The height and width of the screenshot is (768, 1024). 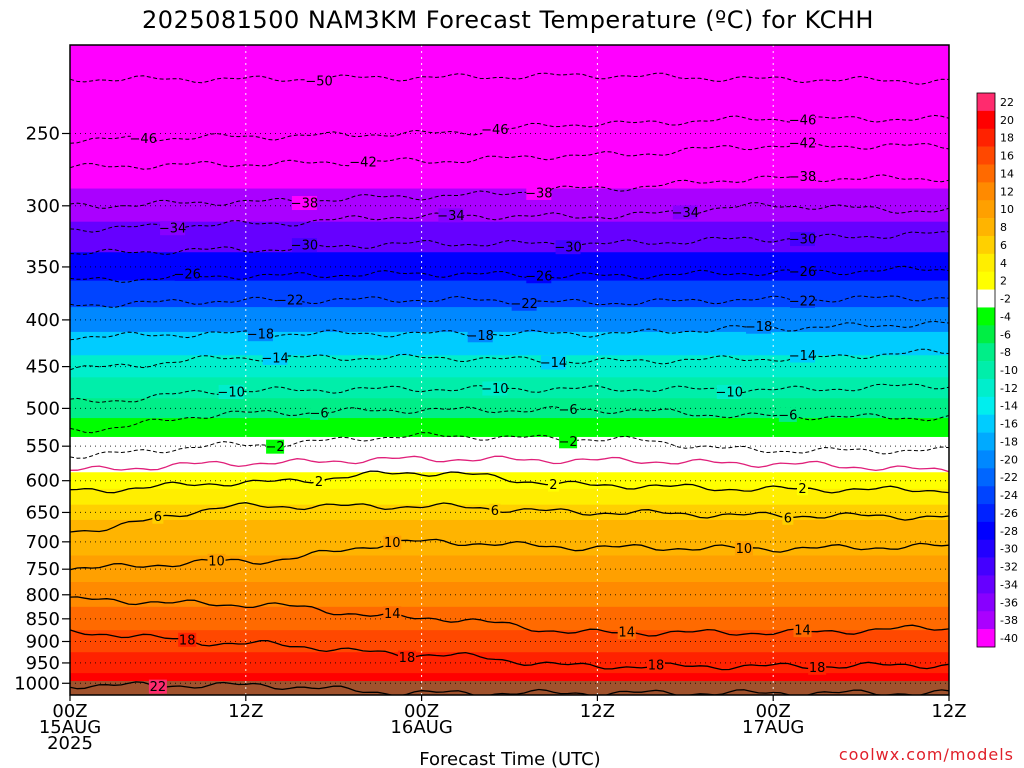 What do you see at coordinates (1007, 138) in the screenshot?
I see `colorbar-label: 18` at bounding box center [1007, 138].